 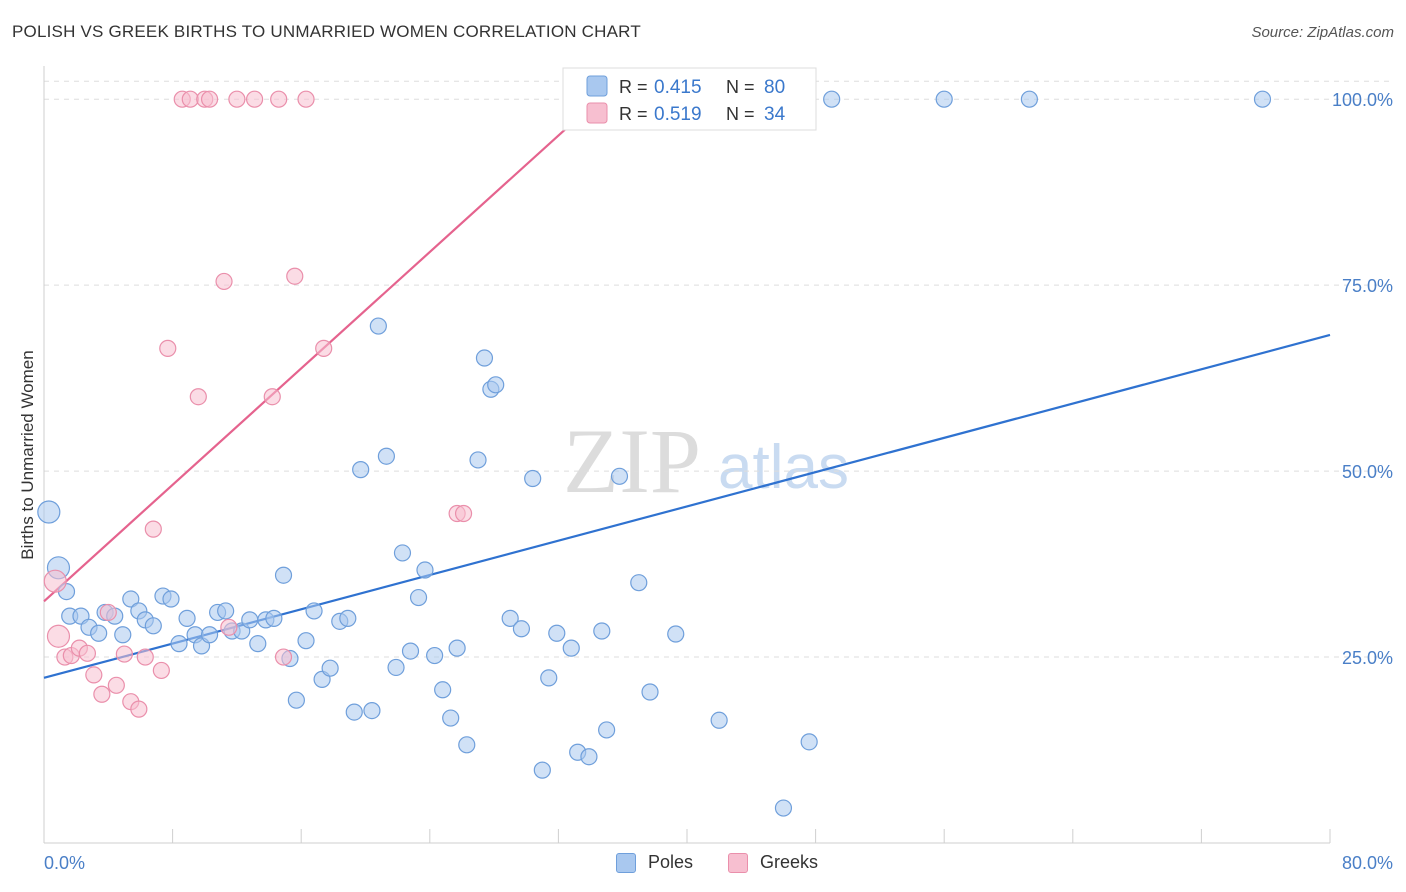 I want to click on legend-swatch-poles-bottom, so click(x=626, y=862).